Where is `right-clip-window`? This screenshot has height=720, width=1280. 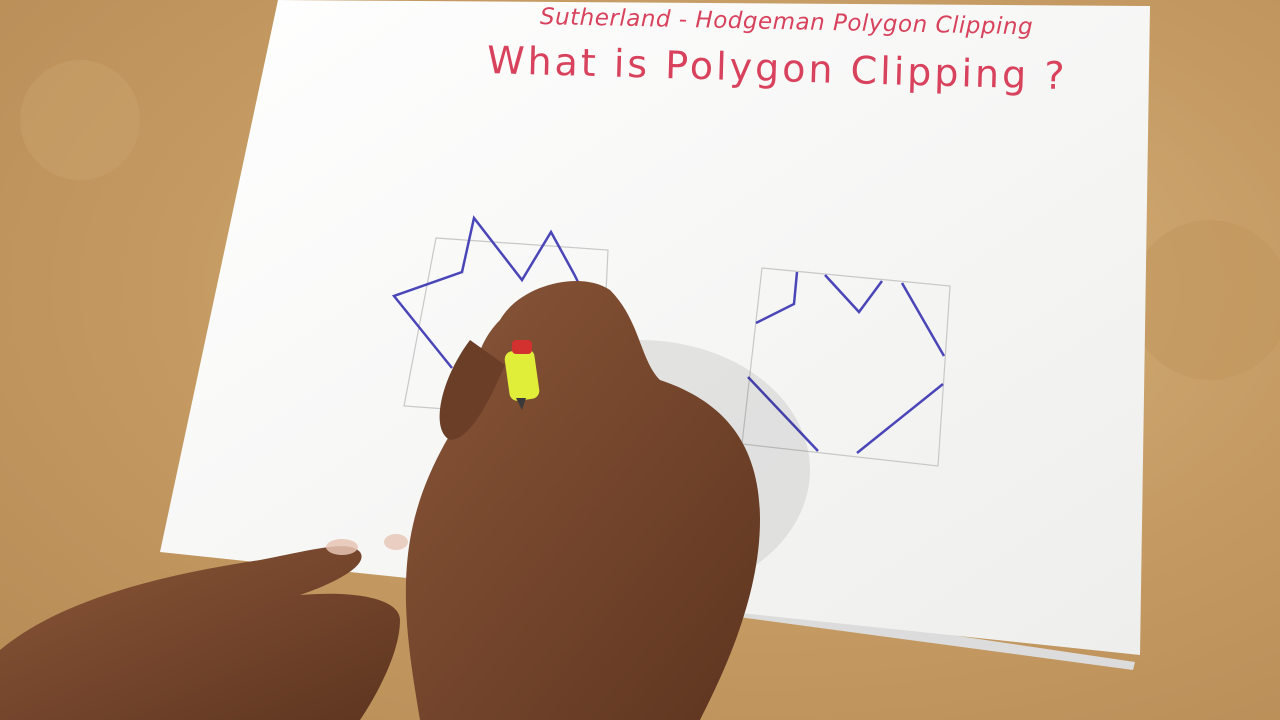
right-clip-window is located at coordinates (846, 367).